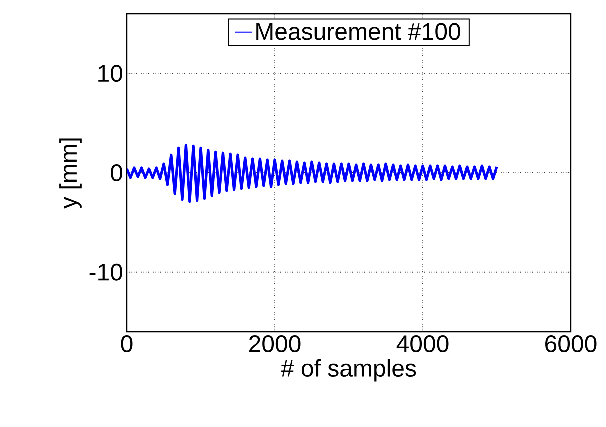 This screenshot has width=606, height=427. Describe the element at coordinates (110, 73) in the screenshot. I see `y-tick-label: 10` at that location.